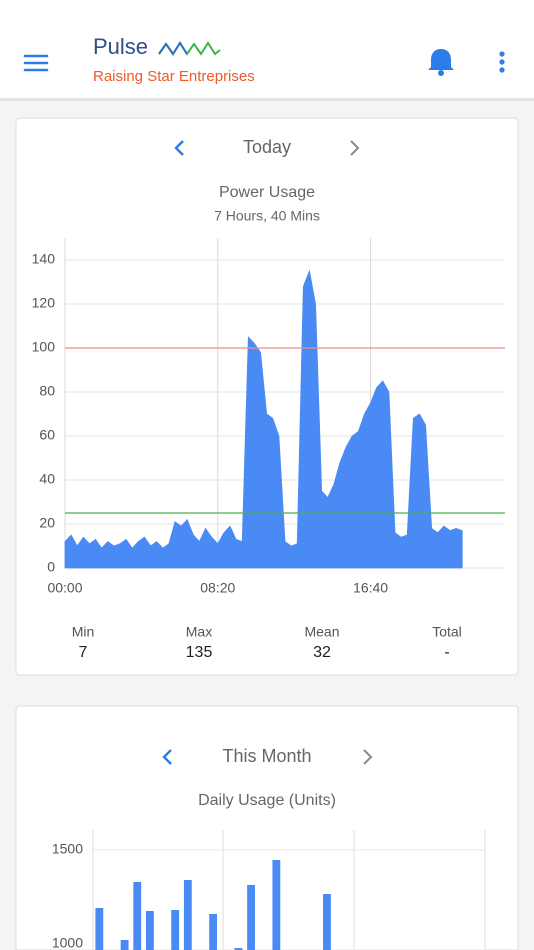 The width and height of the screenshot is (534, 950). Describe the element at coordinates (267, 192) in the screenshot. I see `chart-title: Power Usage` at that location.